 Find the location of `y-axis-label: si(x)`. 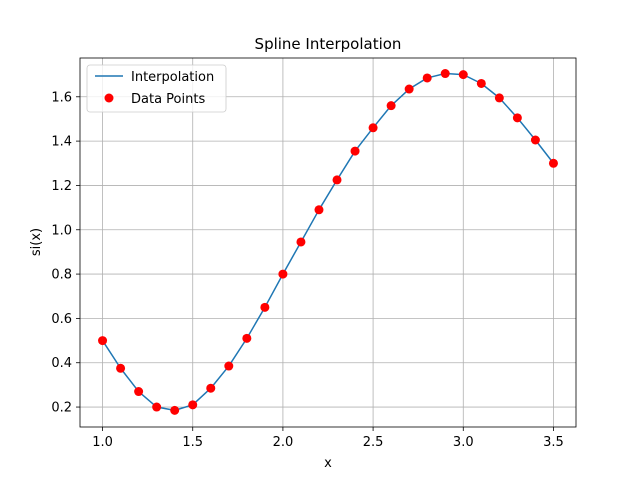

y-axis-label: si(x) is located at coordinates (36, 242).